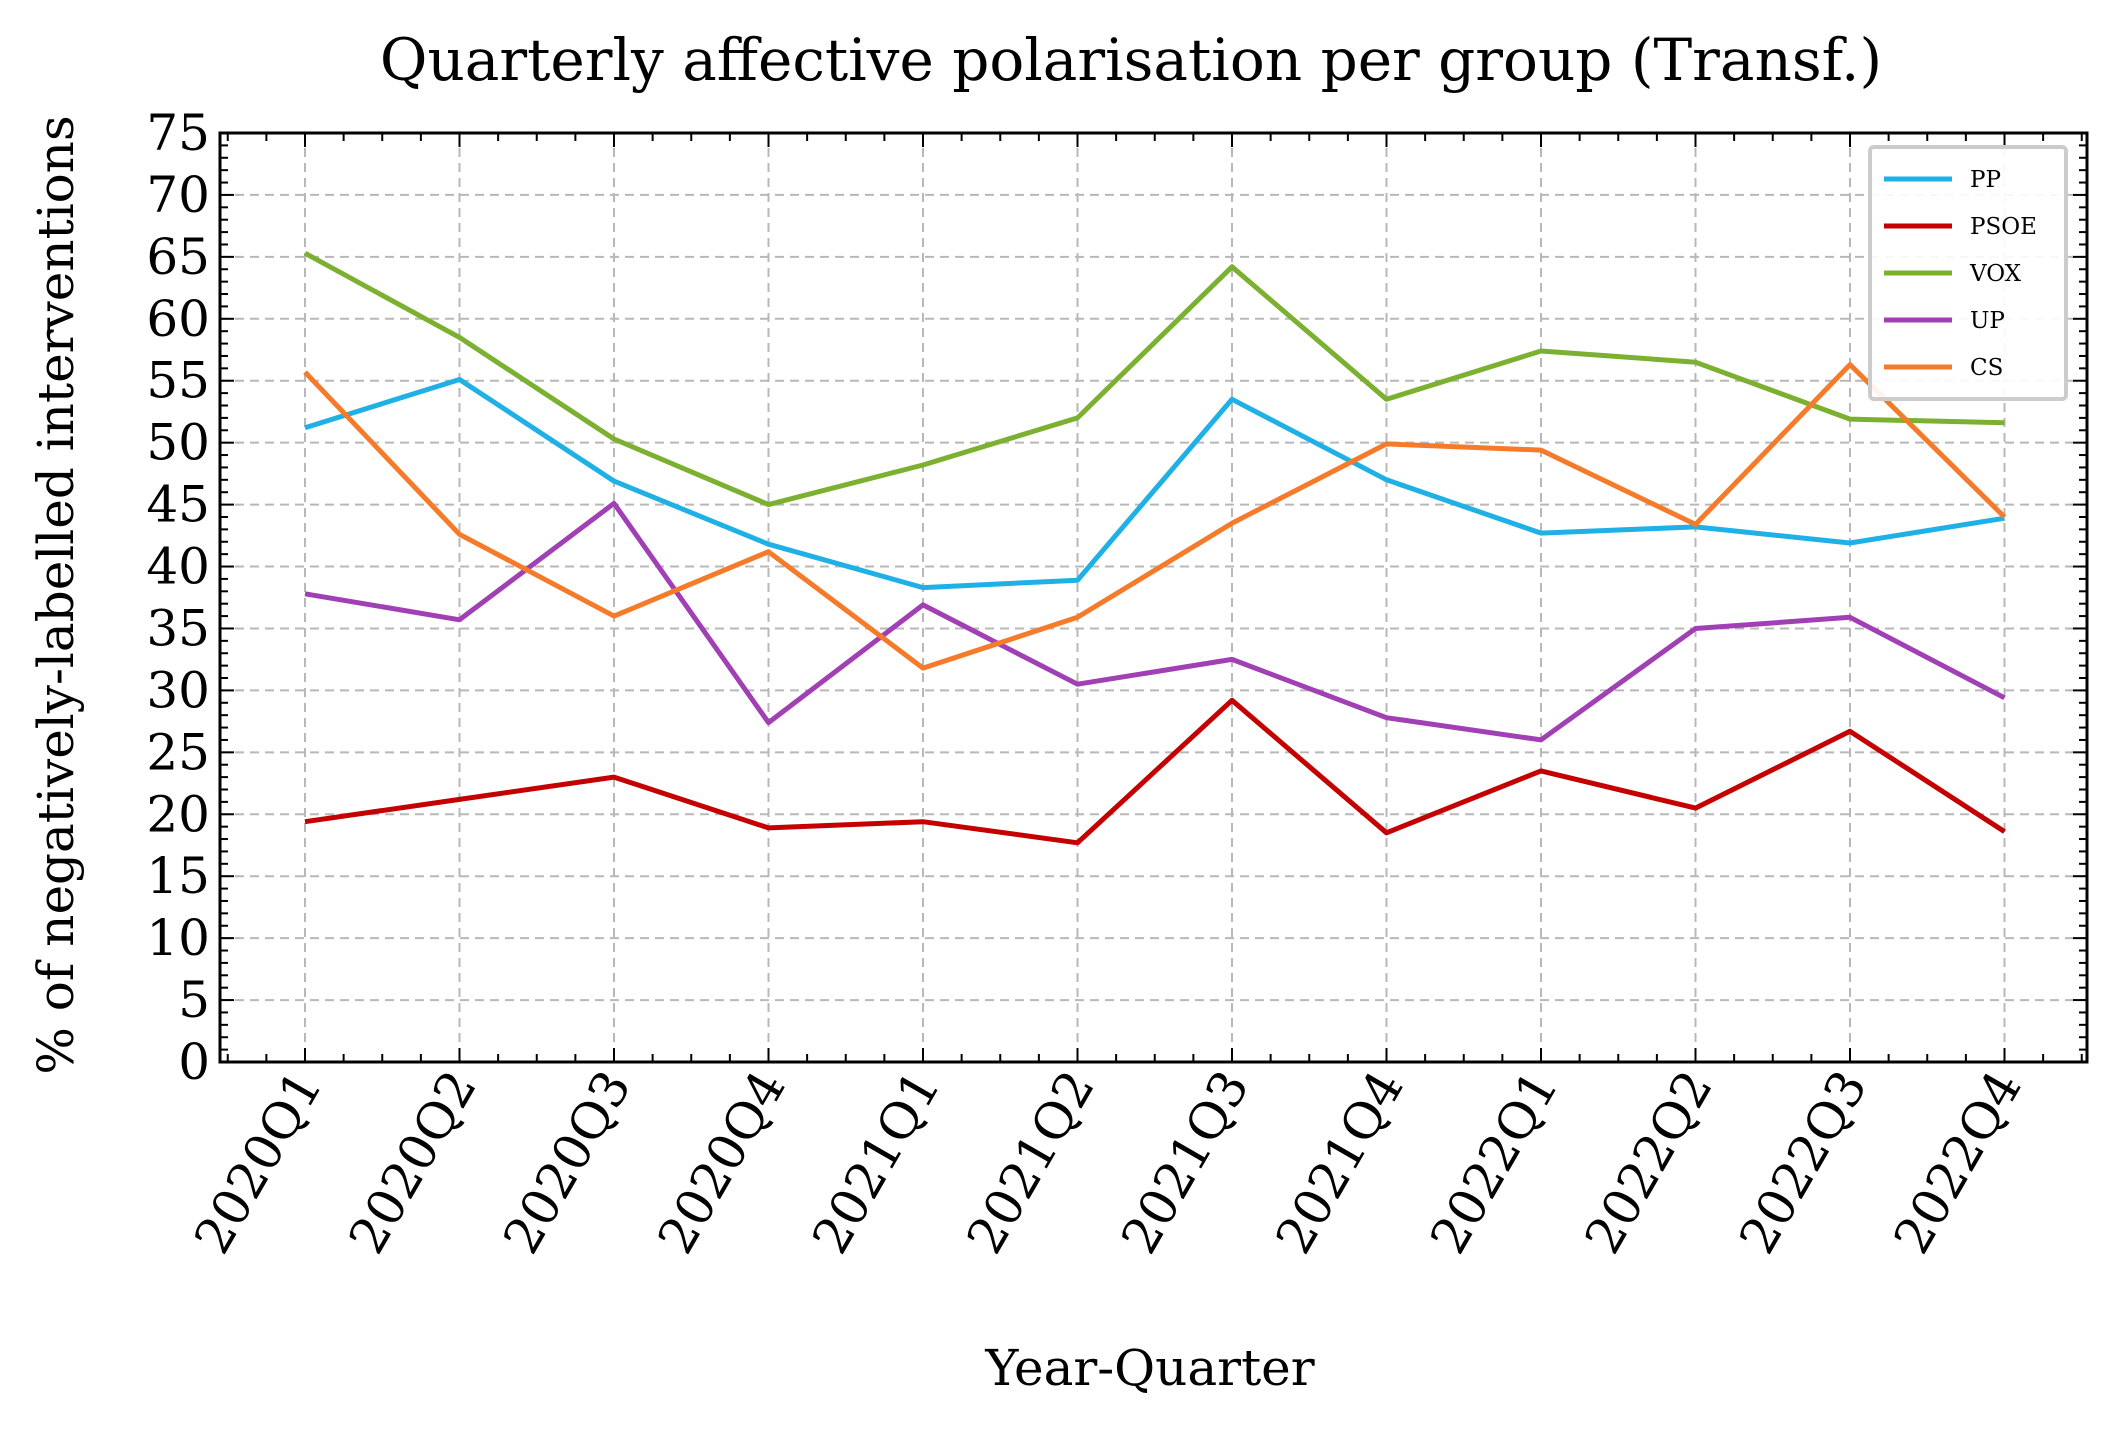 Image resolution: width=2110 pixels, height=1429 pixels. Describe the element at coordinates (1987, 321) in the screenshot. I see `legend-label-up: UP` at that location.